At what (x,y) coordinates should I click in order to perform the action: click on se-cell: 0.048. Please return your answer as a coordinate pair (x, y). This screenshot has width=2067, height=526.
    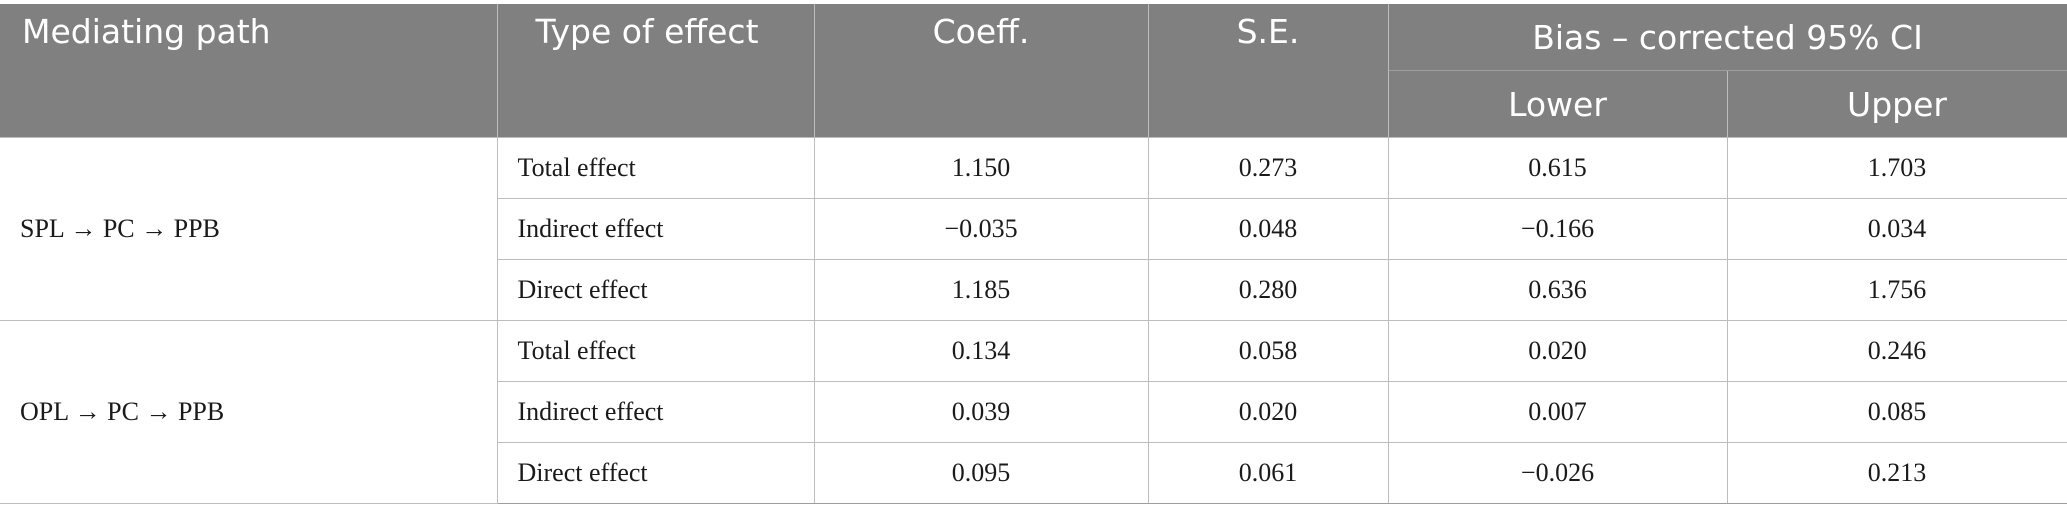
    Looking at the image, I should click on (1268, 229).